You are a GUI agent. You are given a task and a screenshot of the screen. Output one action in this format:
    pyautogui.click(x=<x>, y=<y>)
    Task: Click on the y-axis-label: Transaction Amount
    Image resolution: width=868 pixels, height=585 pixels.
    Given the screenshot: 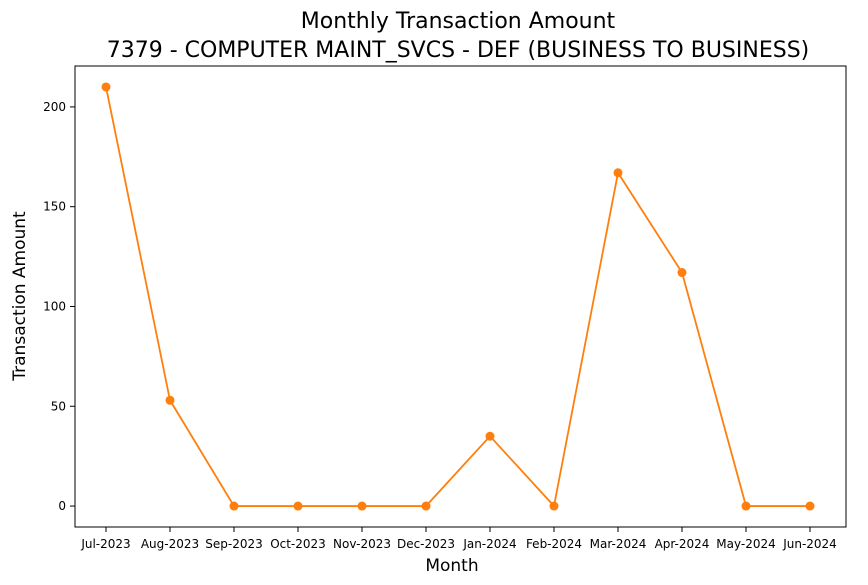 What is the action you would take?
    pyautogui.click(x=20, y=296)
    